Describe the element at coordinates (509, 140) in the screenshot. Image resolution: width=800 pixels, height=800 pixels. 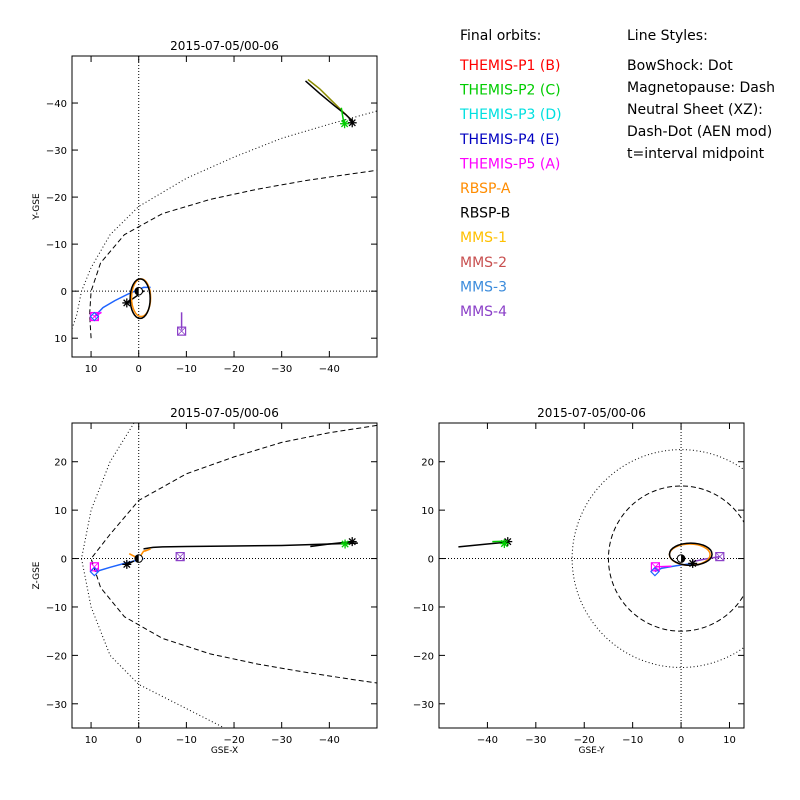
I see `legend-orbit-entry: THEMIS-P4 (E)` at that location.